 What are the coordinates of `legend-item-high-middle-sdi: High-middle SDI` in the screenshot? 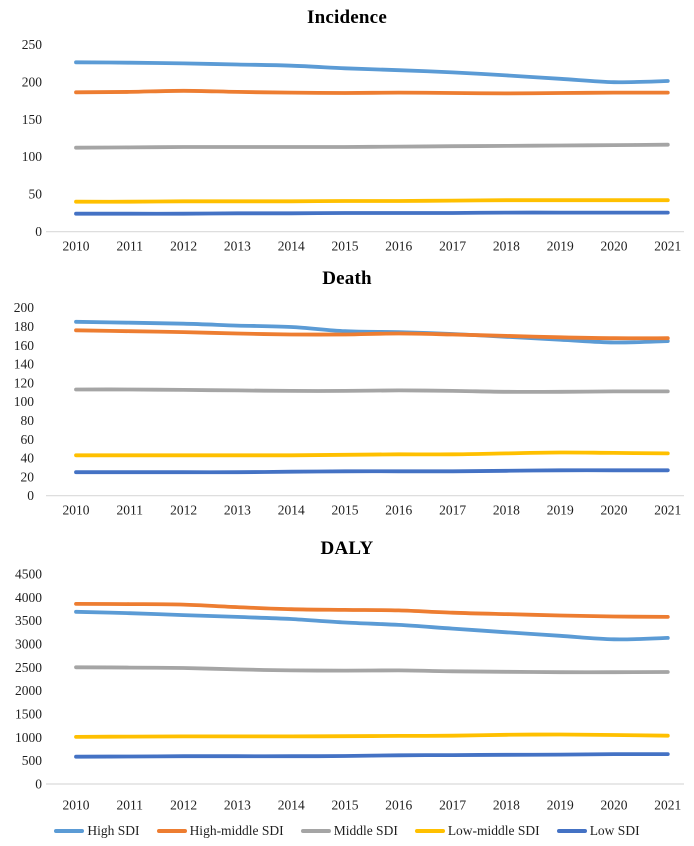 It's located at (220, 830).